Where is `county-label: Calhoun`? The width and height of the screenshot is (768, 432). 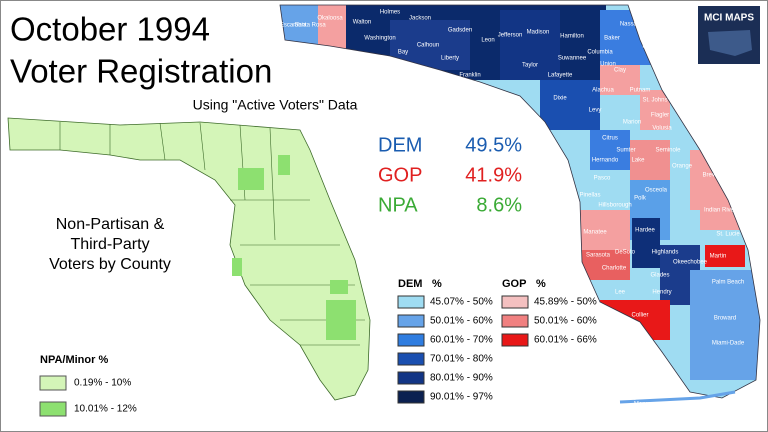 county-label: Calhoun is located at coordinates (428, 46).